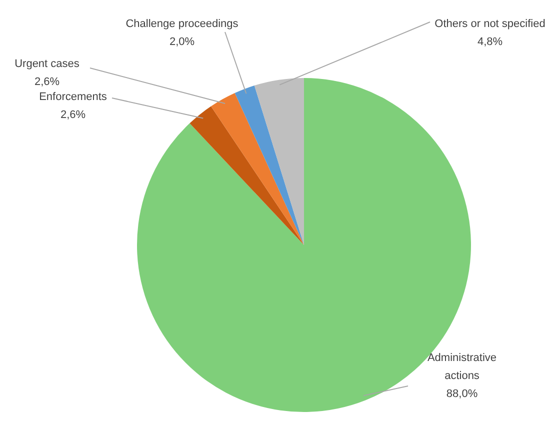 The width and height of the screenshot is (559, 429). Describe the element at coordinates (47, 64) in the screenshot. I see `slice-label: Urgent cases` at that location.